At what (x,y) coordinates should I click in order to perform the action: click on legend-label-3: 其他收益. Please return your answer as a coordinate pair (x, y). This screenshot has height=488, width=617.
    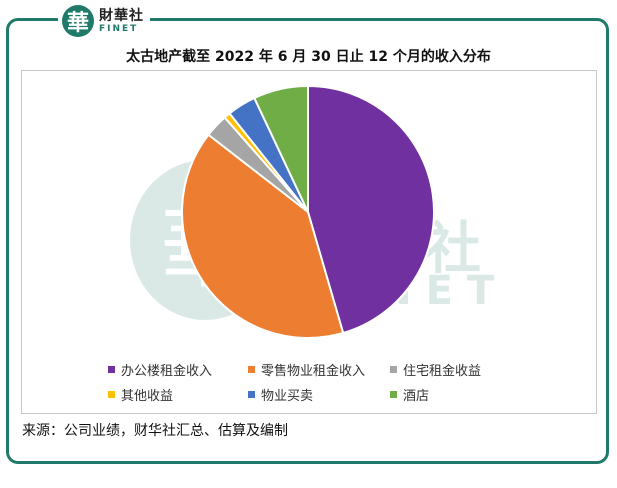
    Looking at the image, I should click on (147, 396).